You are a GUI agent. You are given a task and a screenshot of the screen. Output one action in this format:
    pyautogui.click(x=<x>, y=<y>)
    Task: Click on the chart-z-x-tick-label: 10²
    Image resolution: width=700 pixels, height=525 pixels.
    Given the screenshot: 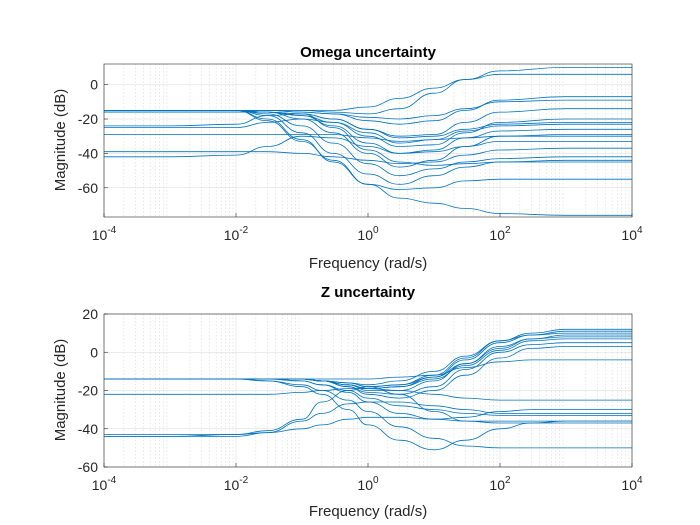 What is the action you would take?
    pyautogui.click(x=500, y=484)
    